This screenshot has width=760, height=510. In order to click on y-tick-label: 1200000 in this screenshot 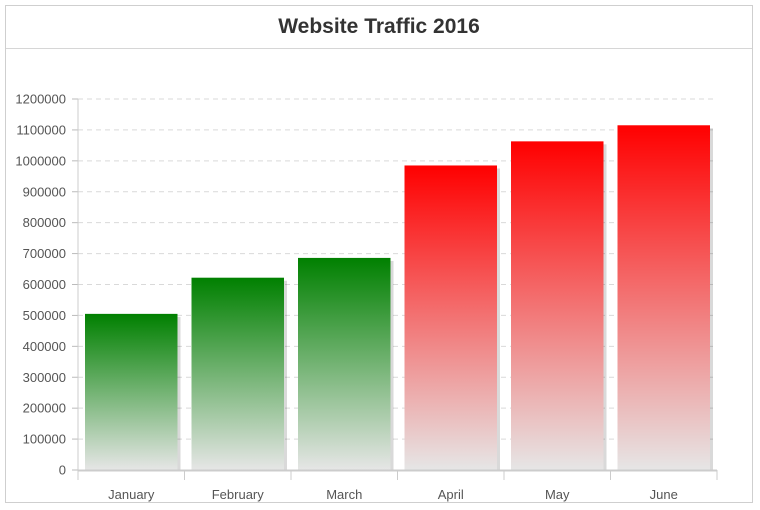, I will do `click(40, 99)`.